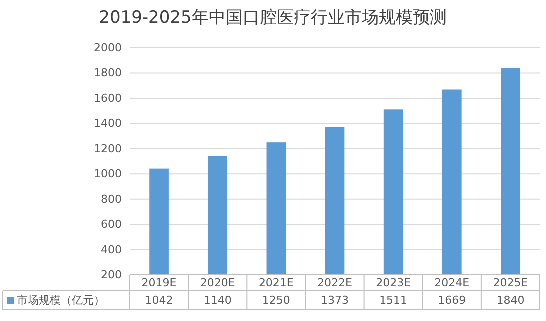 The image size is (546, 321). Describe the element at coordinates (452, 283) in the screenshot. I see `x-tick-label: 2024E` at that location.